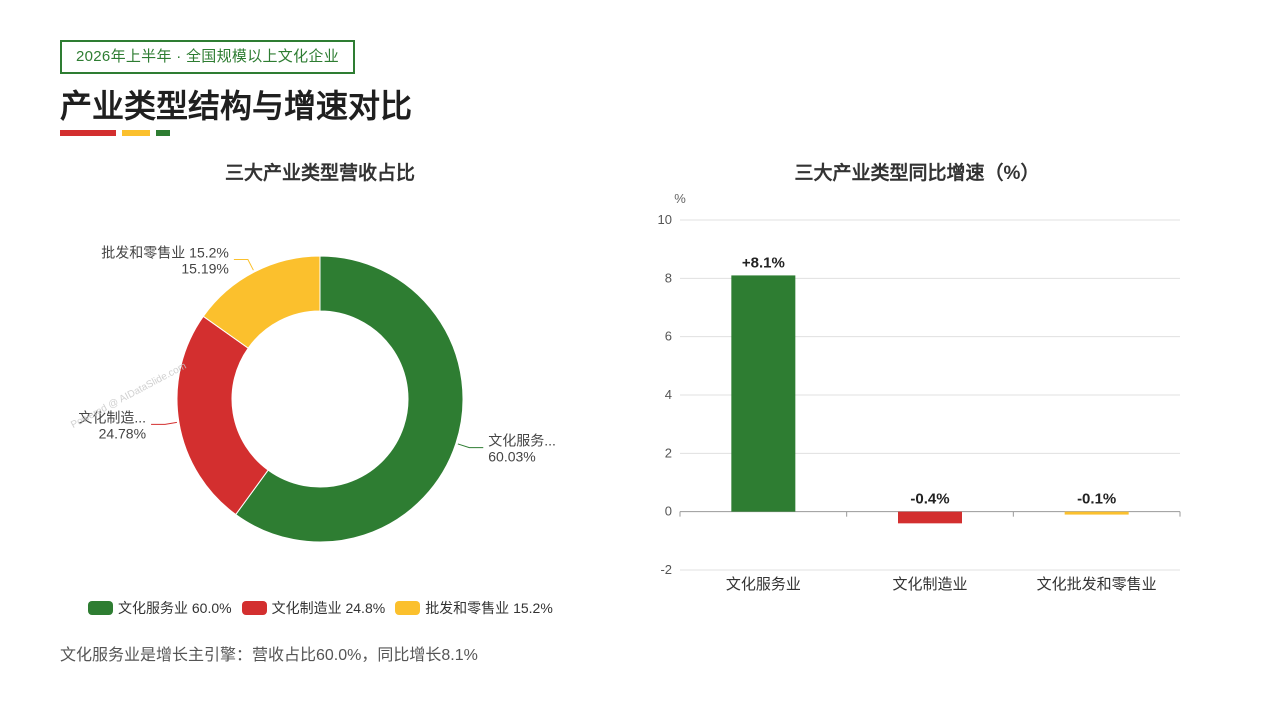  I want to click on pie-legend: 文化服务业 60.0% 文化制造业 24.8% 批发和零售业 15.2%, so click(325, 608).